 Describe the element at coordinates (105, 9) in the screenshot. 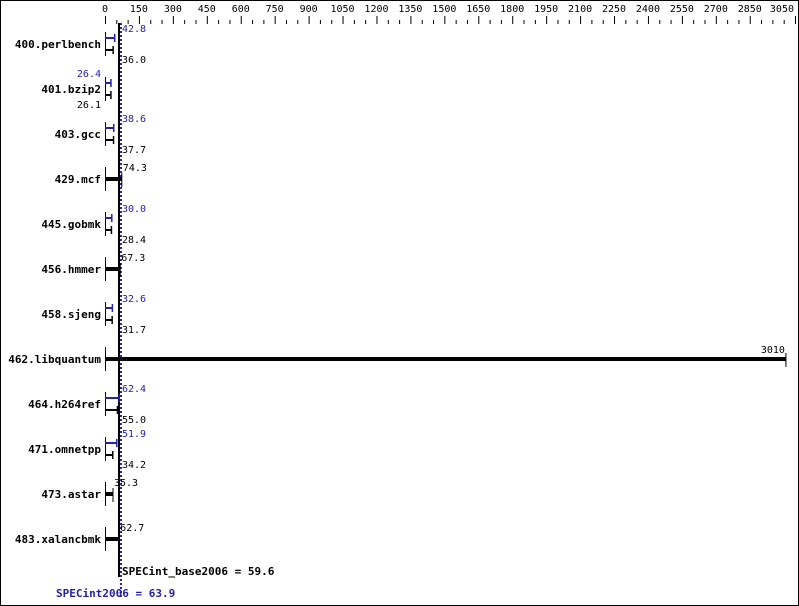

I see `tick-label: 0` at that location.